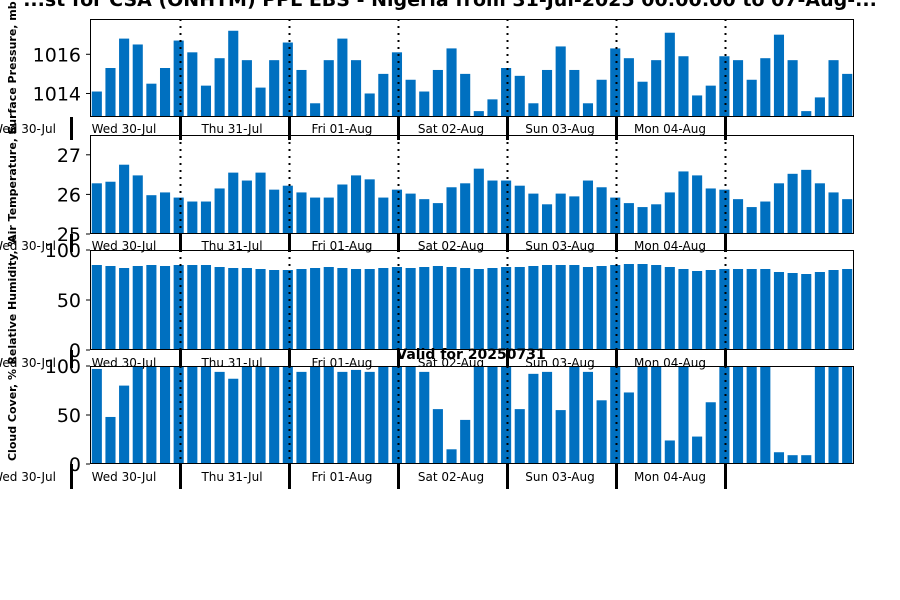 This screenshot has height=600, width=900. What do you see at coordinates (69, 195) in the screenshot?
I see `y-tick-label: 26` at bounding box center [69, 195].